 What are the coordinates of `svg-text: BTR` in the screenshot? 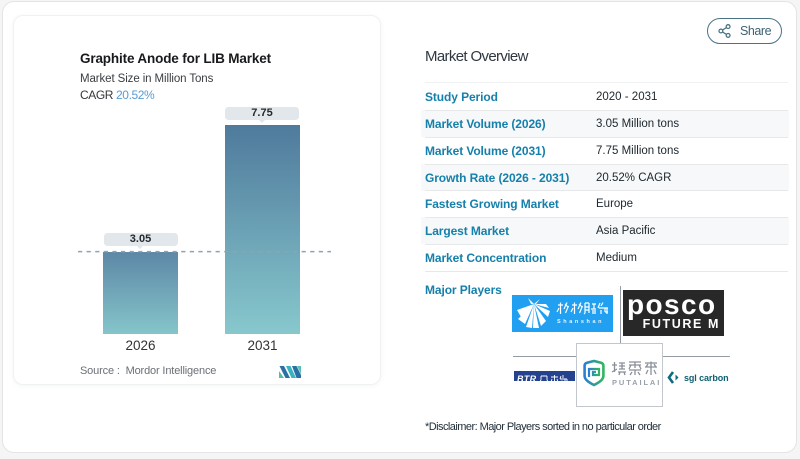 It's located at (527, 379).